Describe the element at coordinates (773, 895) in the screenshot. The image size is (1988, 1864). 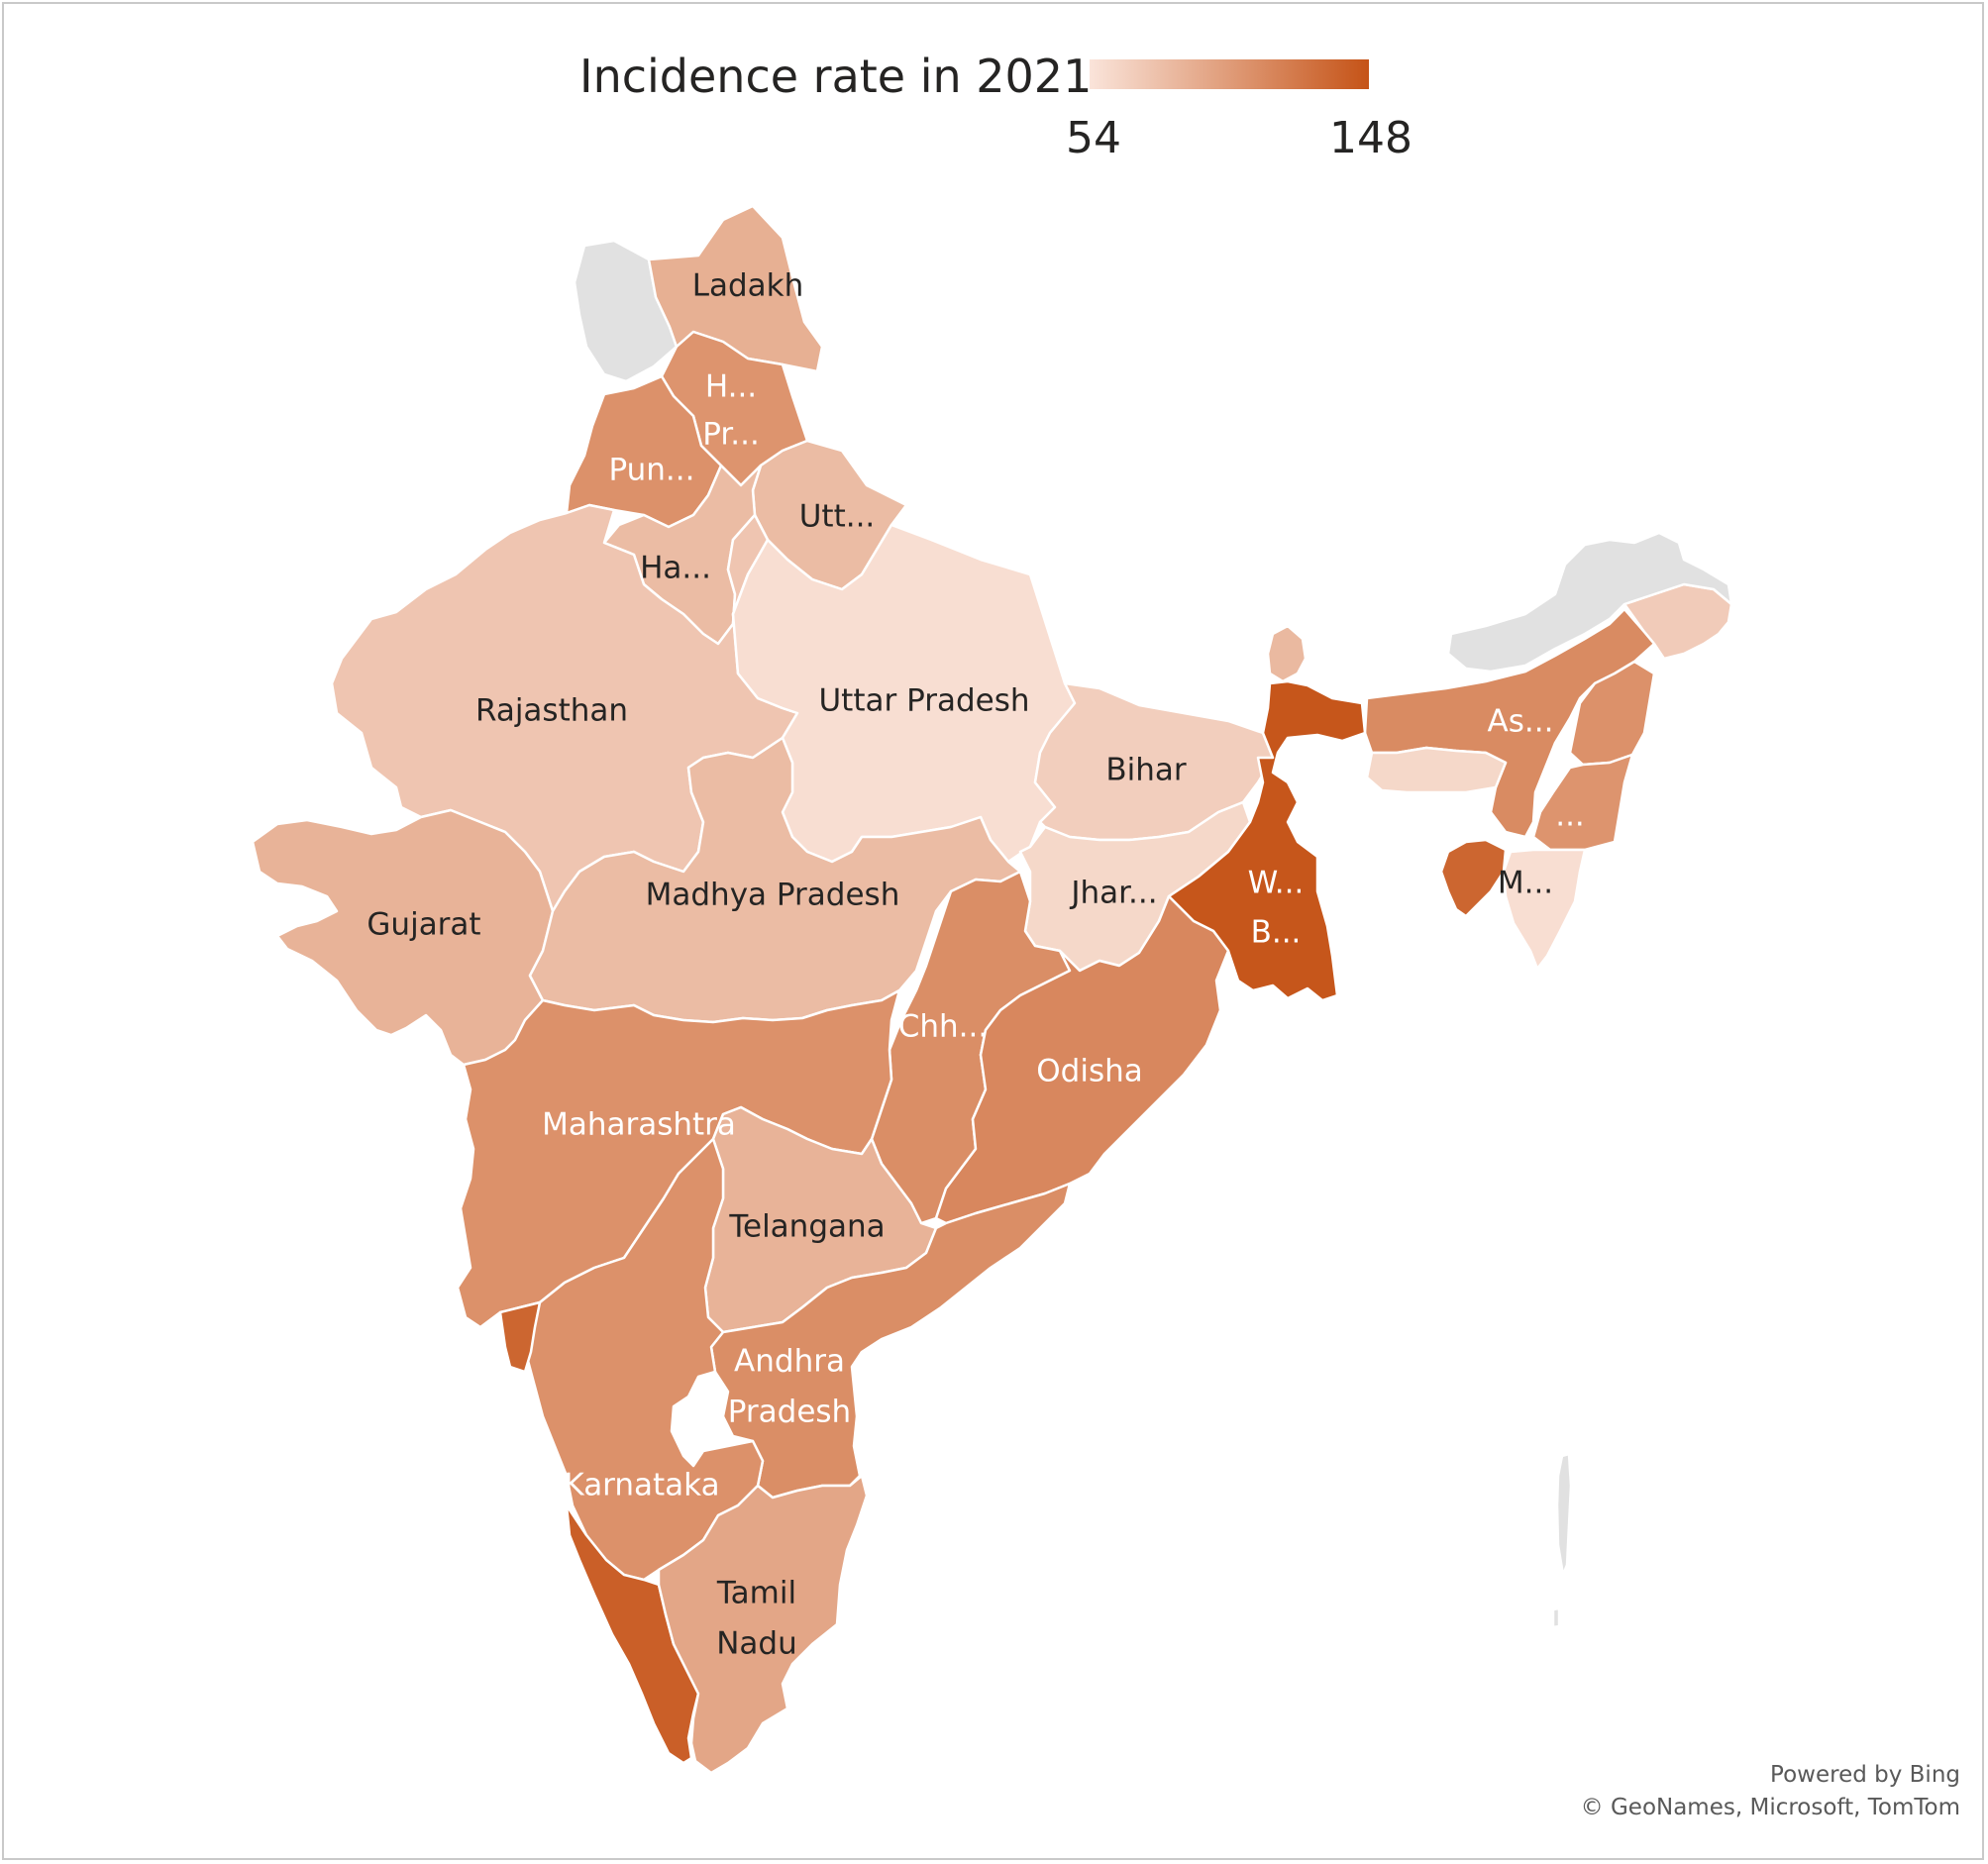
I see `region-label-madhya-pradesh: Madhya Pradesh` at that location.